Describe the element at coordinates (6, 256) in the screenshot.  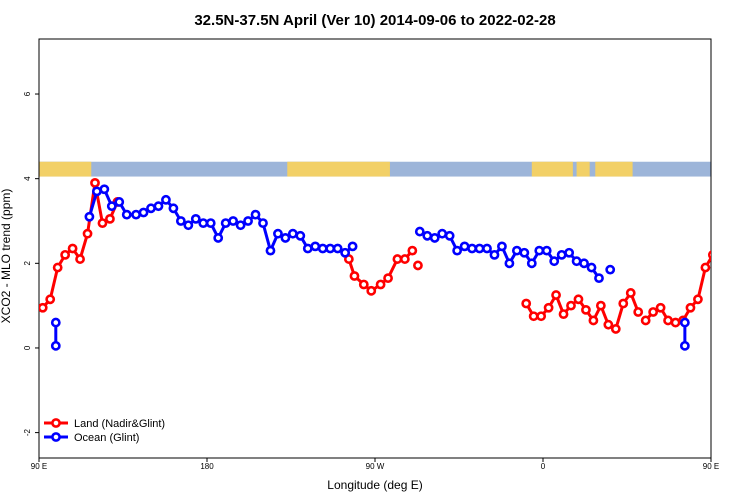
I see `y-axis-label: XCO2 - MLO trend (ppm)` at that location.